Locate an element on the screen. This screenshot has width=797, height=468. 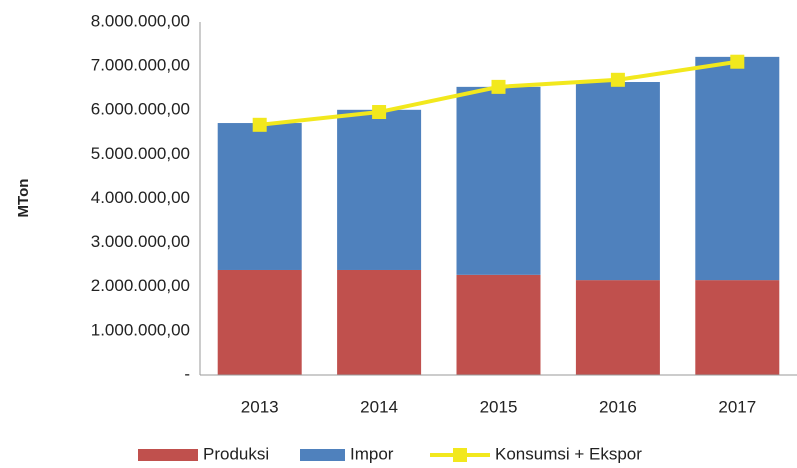
legend-label: Produksi is located at coordinates (236, 453).